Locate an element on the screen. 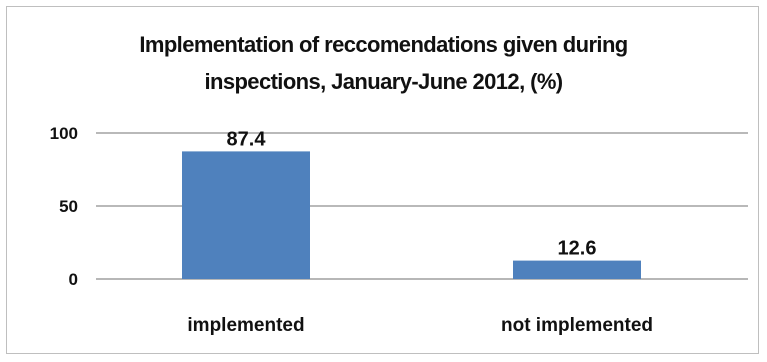 Image resolution: width=767 pixels, height=362 pixels. y-tick-label: 50 is located at coordinates (68, 206).